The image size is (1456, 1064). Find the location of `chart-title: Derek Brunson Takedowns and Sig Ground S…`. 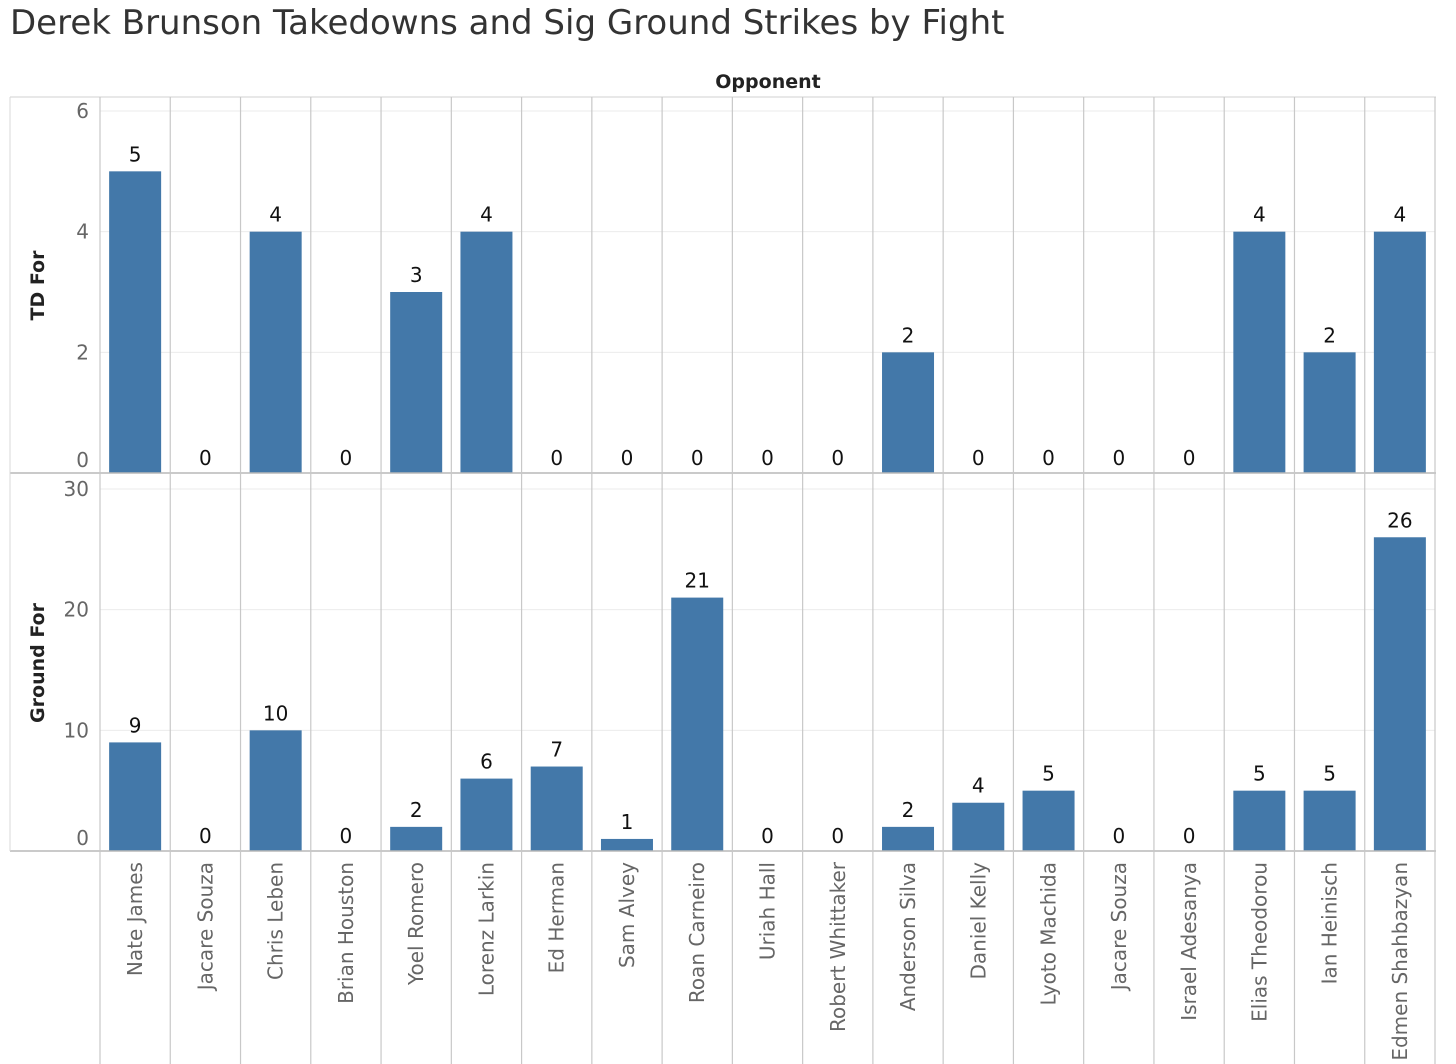

chart-title: Derek Brunson Takedowns and Sig Ground S… is located at coordinates (507, 23).